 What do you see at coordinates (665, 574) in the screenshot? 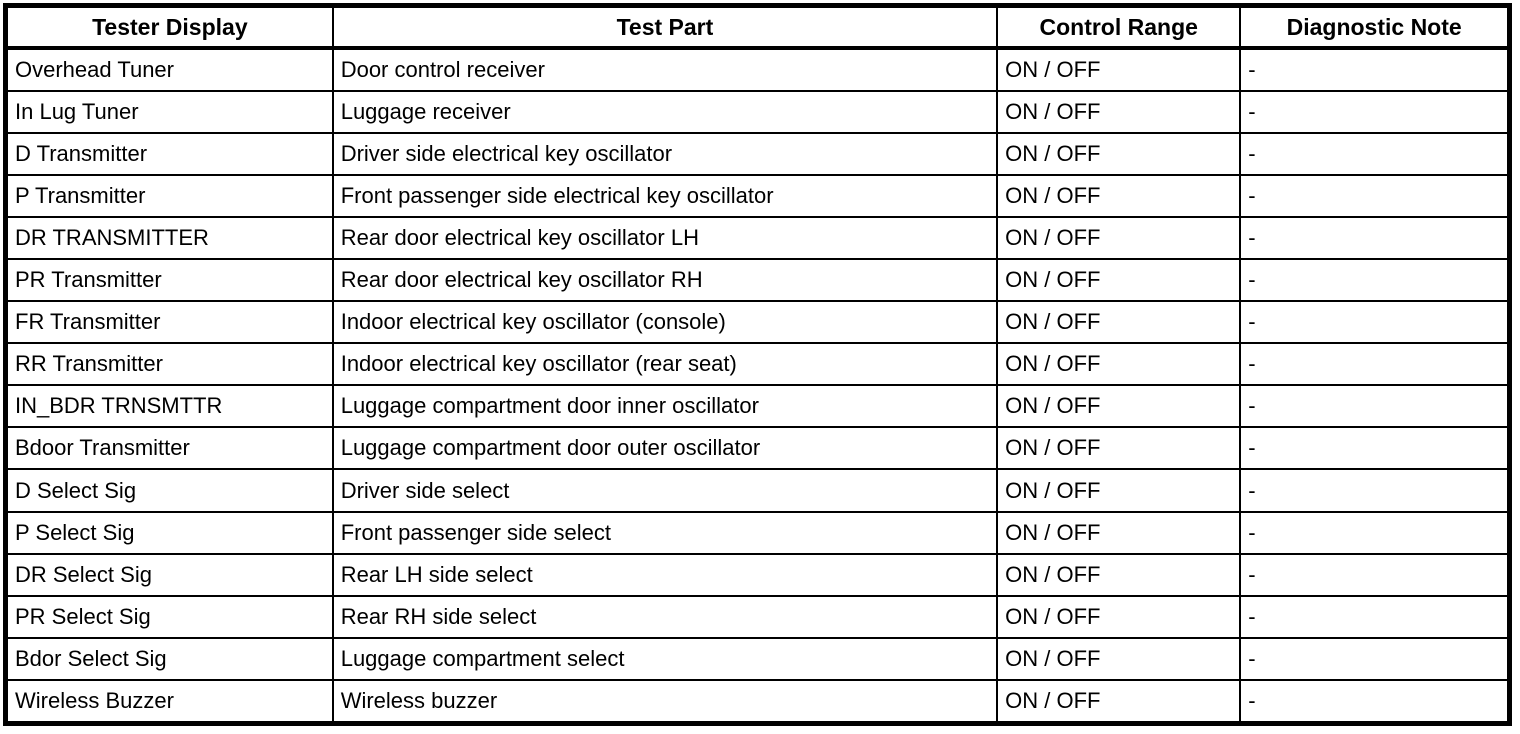
I see `cell-test-part: Rear LH side select` at bounding box center [665, 574].